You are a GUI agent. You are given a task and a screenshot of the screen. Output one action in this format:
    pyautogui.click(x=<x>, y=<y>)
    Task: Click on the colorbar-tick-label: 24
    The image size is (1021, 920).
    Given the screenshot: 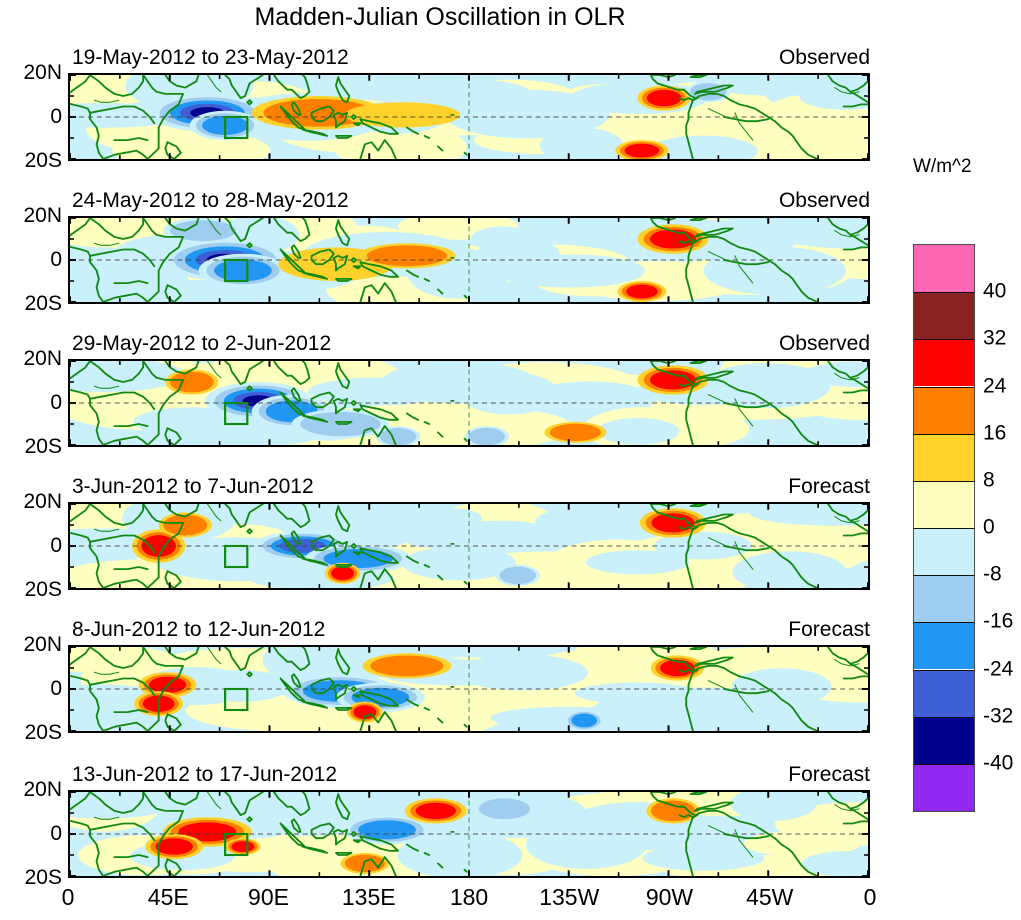 What is the action you would take?
    pyautogui.click(x=995, y=385)
    